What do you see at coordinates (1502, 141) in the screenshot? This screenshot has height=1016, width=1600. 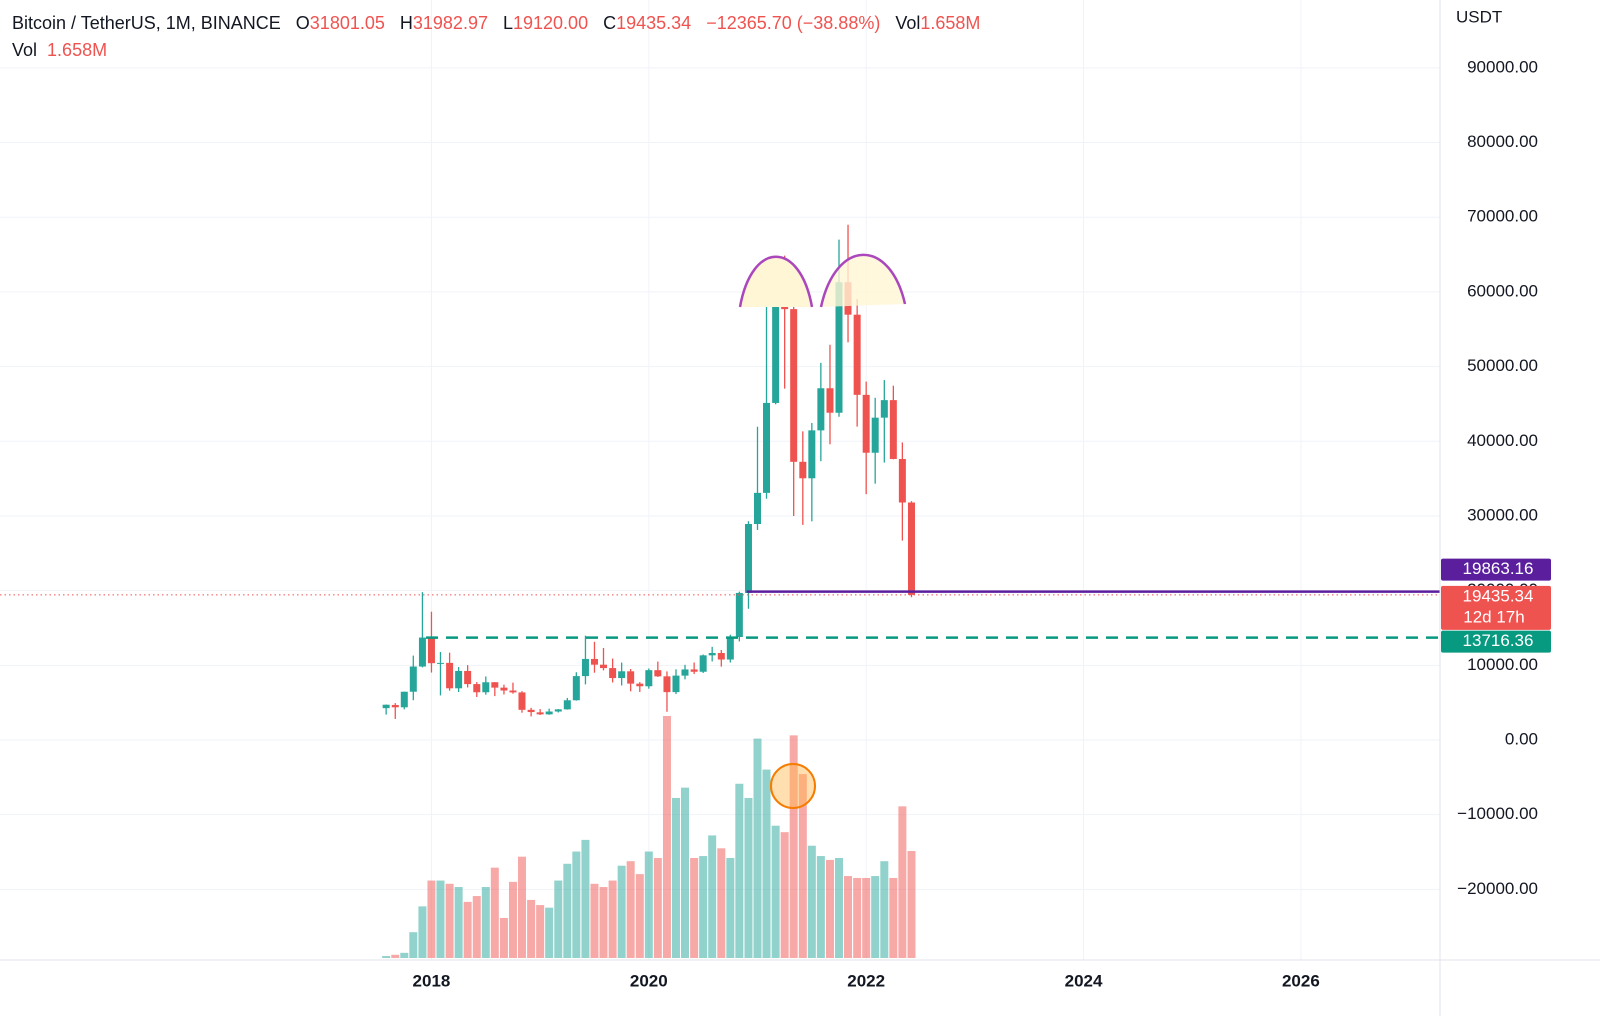 I see `y-tick-label: 80000.00` at bounding box center [1502, 141].